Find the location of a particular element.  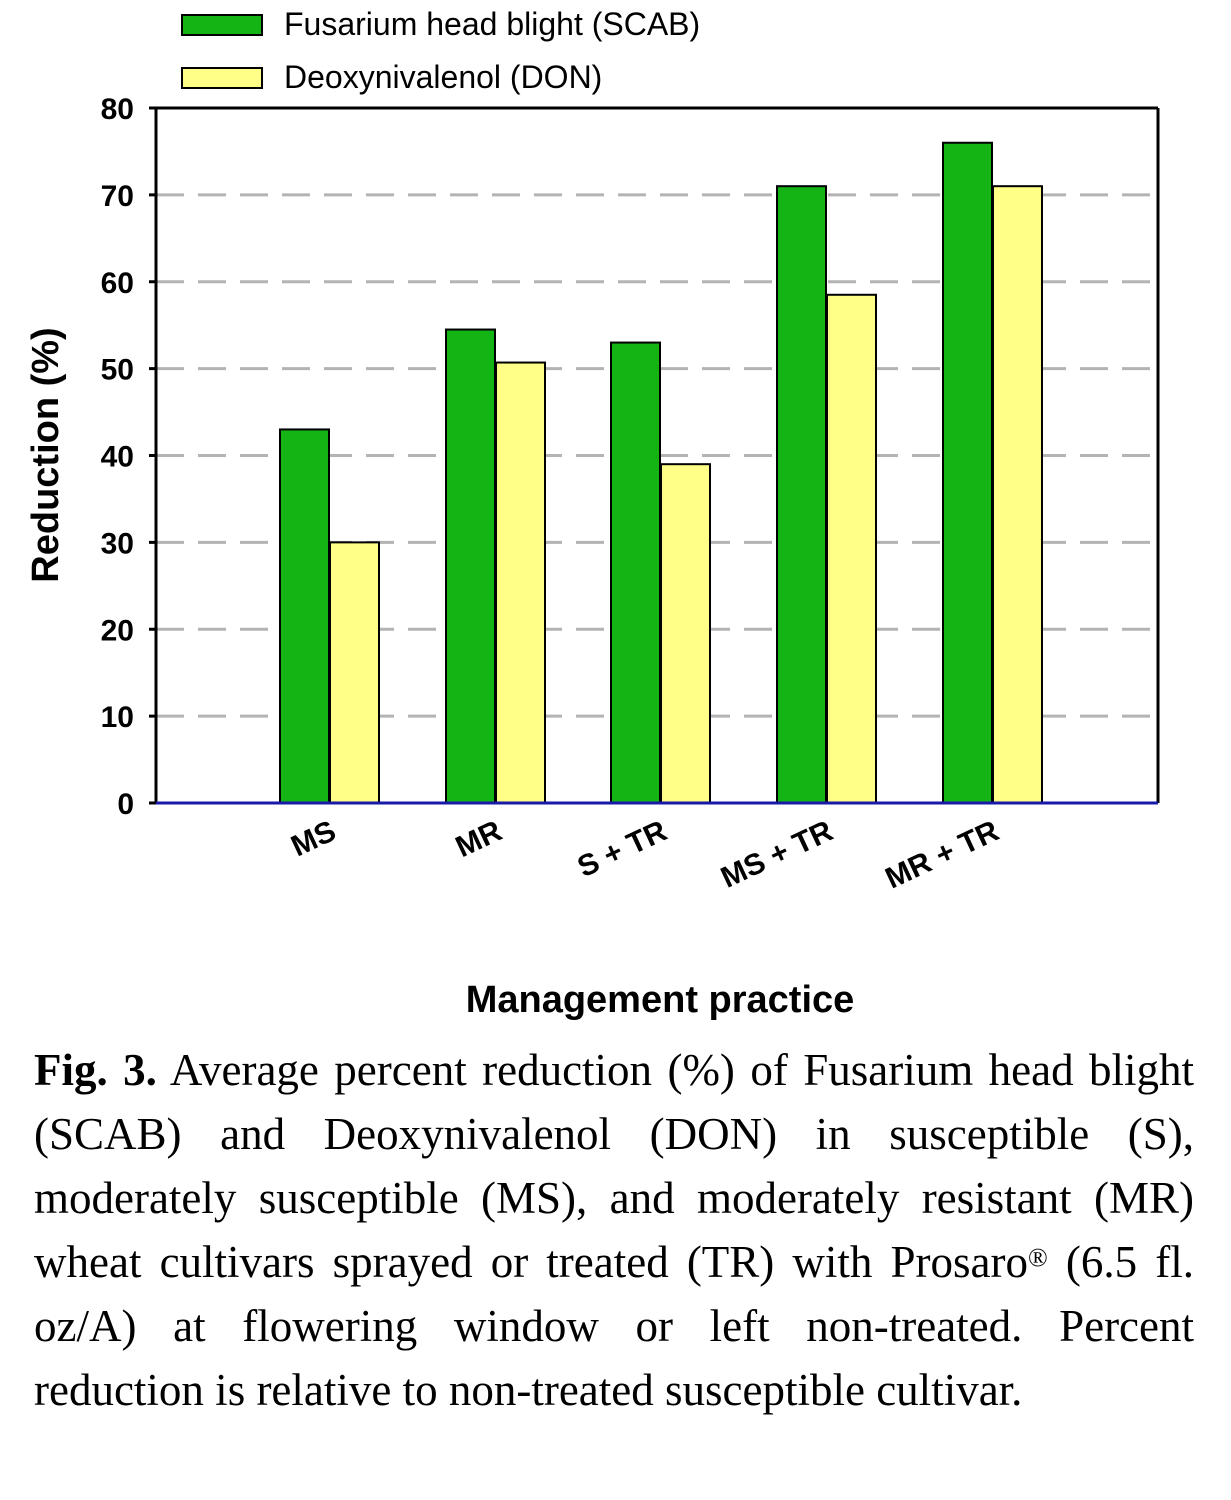

legend-label-don: Deoxynivalenol (DON) is located at coordinates (443, 77).